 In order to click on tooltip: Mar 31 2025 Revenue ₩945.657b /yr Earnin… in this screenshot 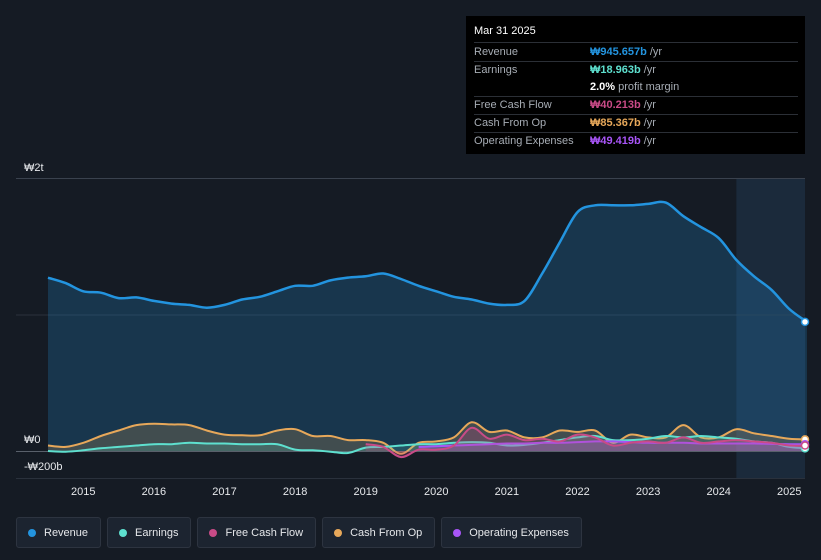, I will do `click(635, 85)`.